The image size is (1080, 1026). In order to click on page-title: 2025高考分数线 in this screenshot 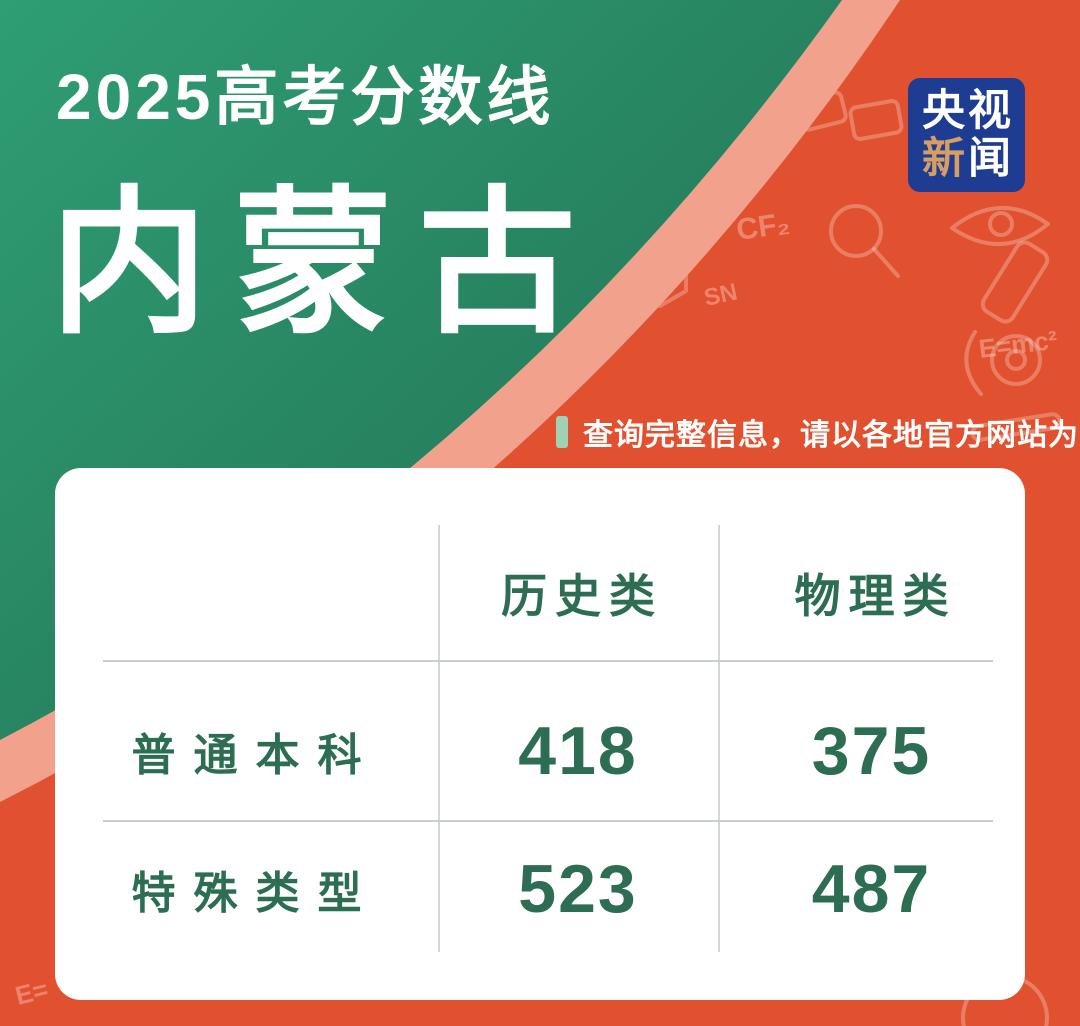, I will do `click(305, 97)`.